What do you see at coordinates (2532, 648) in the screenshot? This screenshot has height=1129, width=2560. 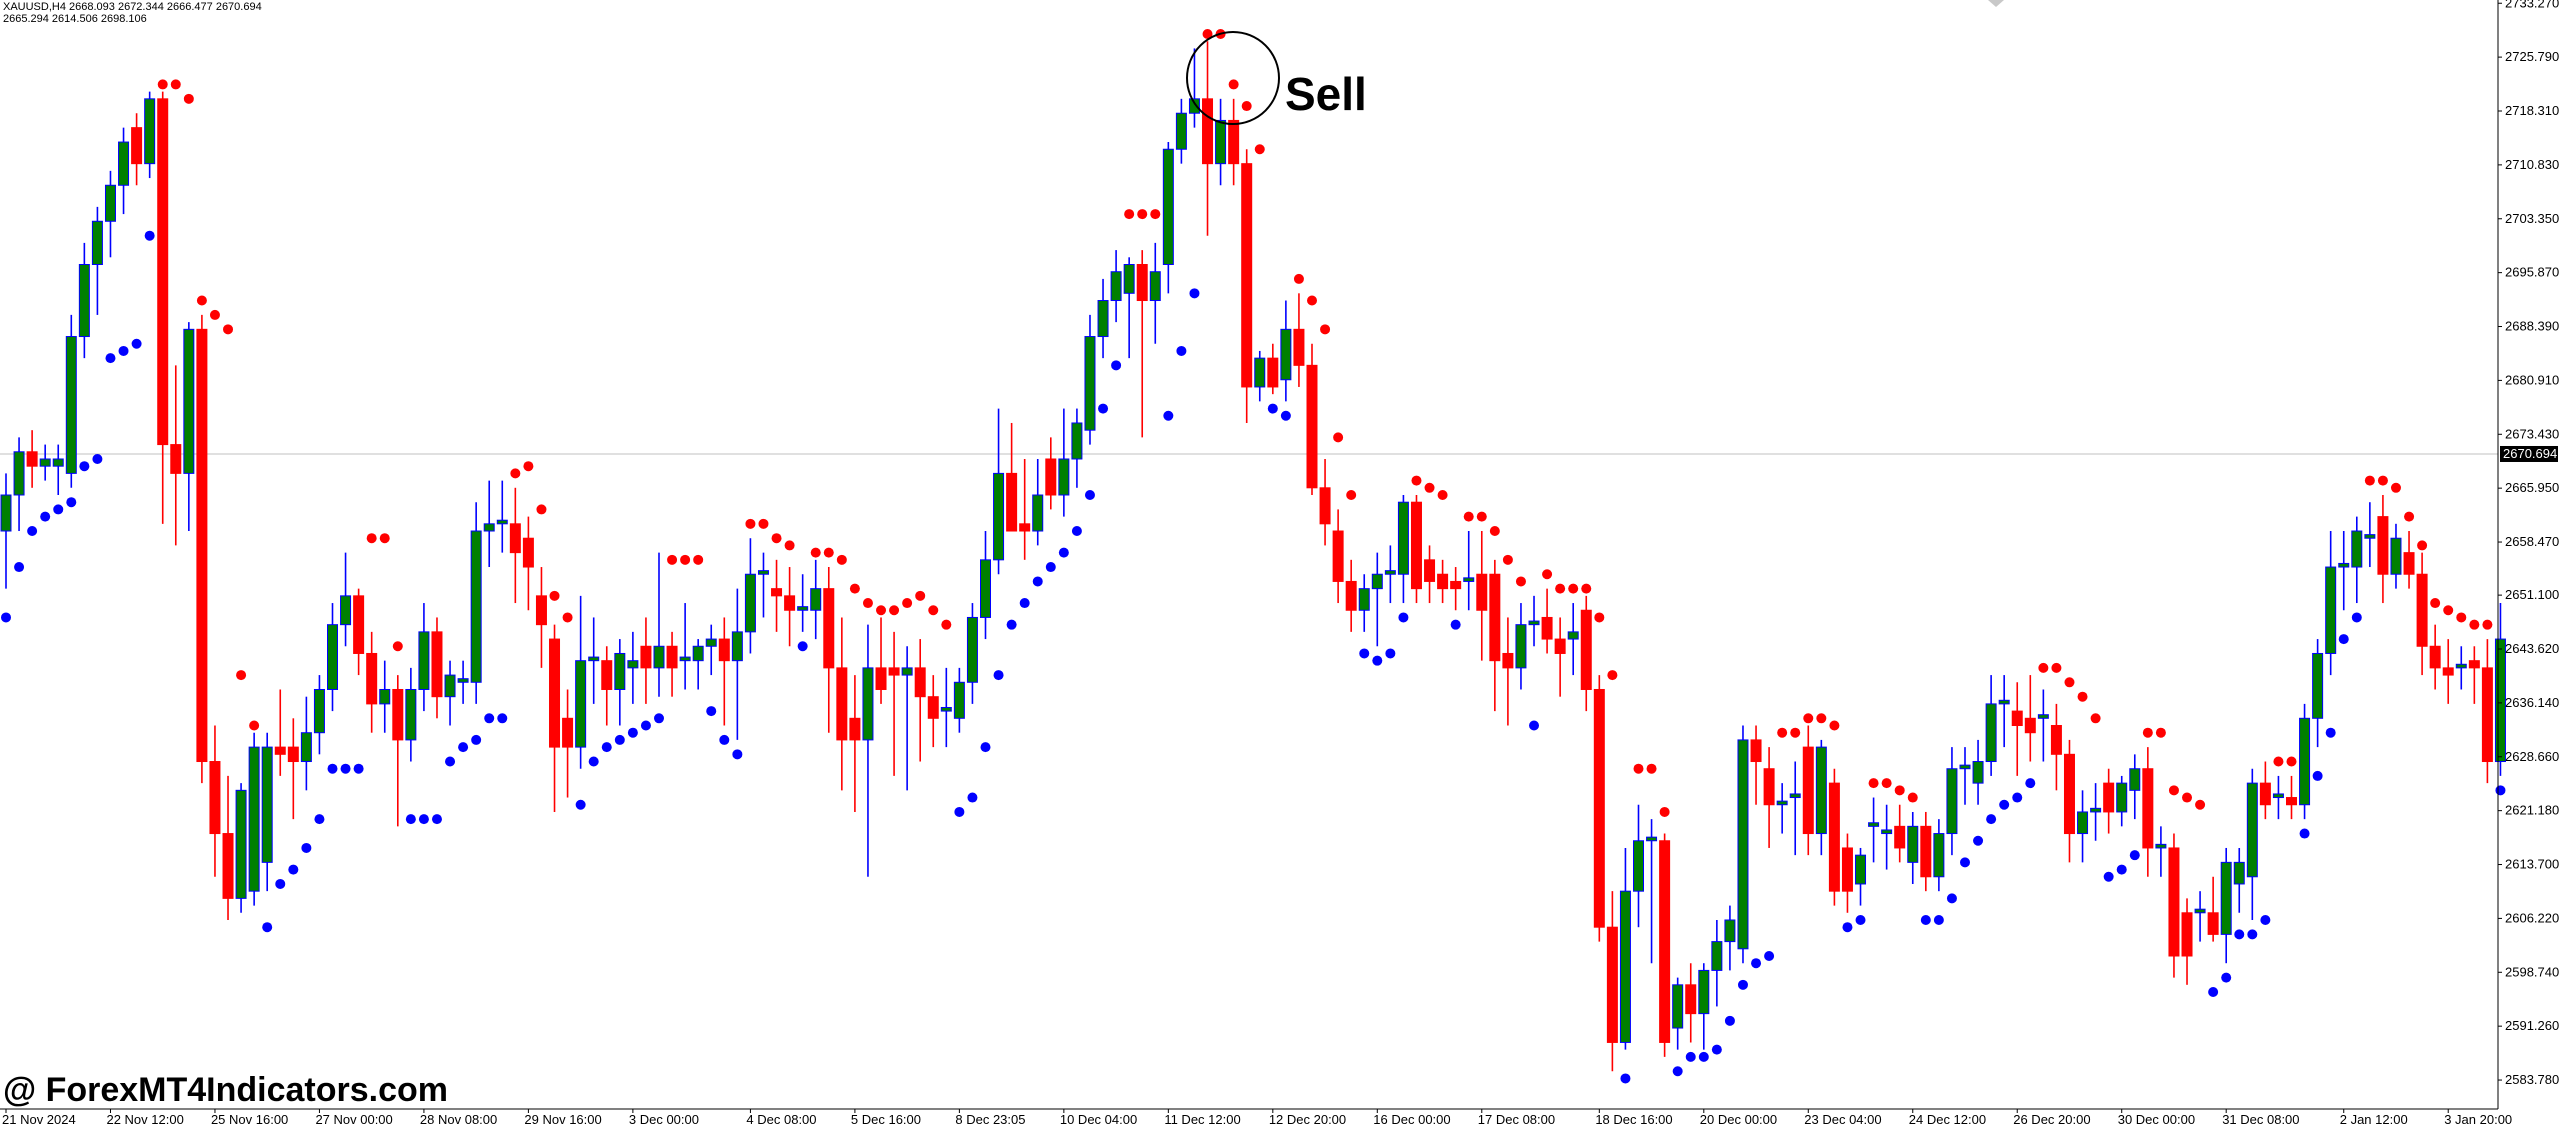 I see `y-tick-label: 2643.620` at bounding box center [2532, 648].